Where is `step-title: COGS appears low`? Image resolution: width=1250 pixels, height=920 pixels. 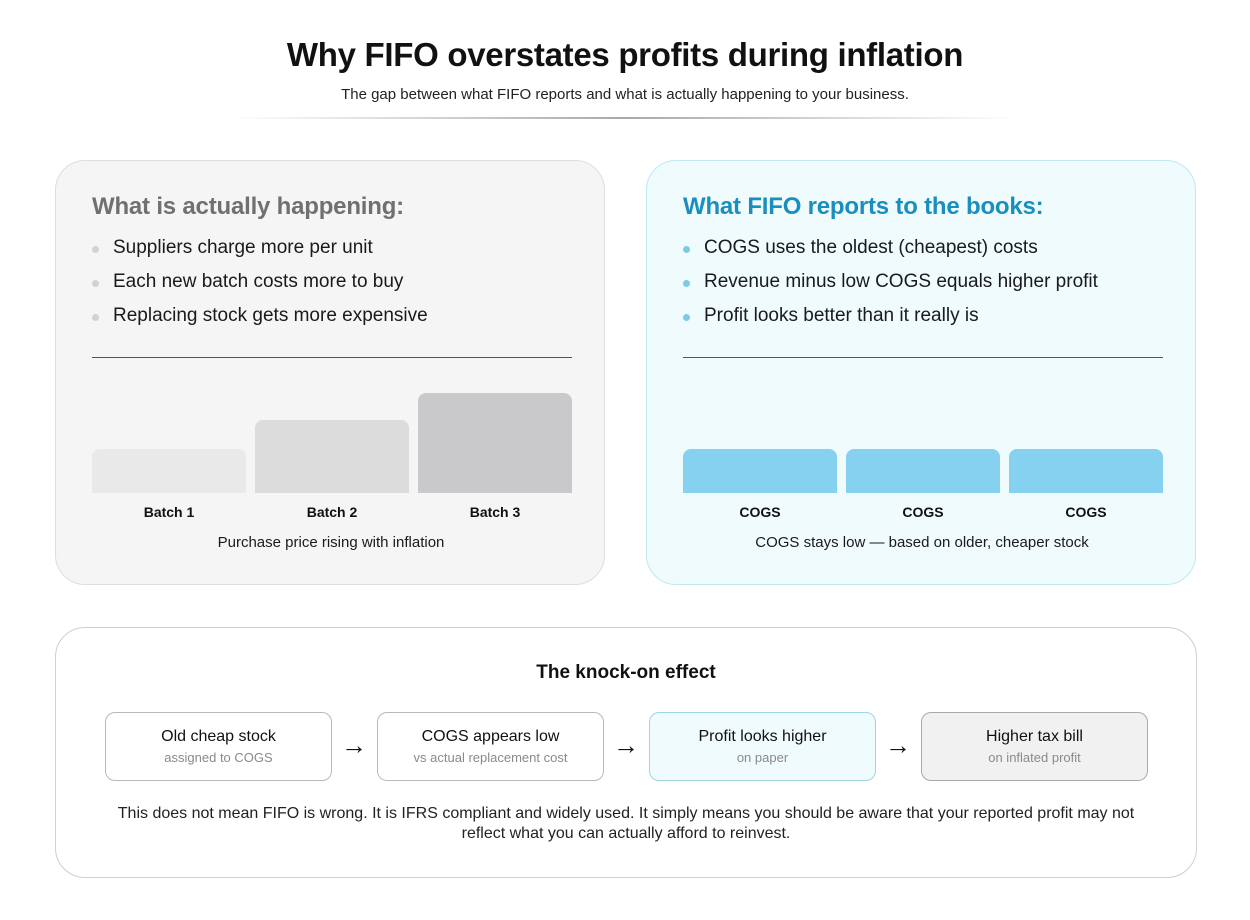 step-title: COGS appears low is located at coordinates (490, 736).